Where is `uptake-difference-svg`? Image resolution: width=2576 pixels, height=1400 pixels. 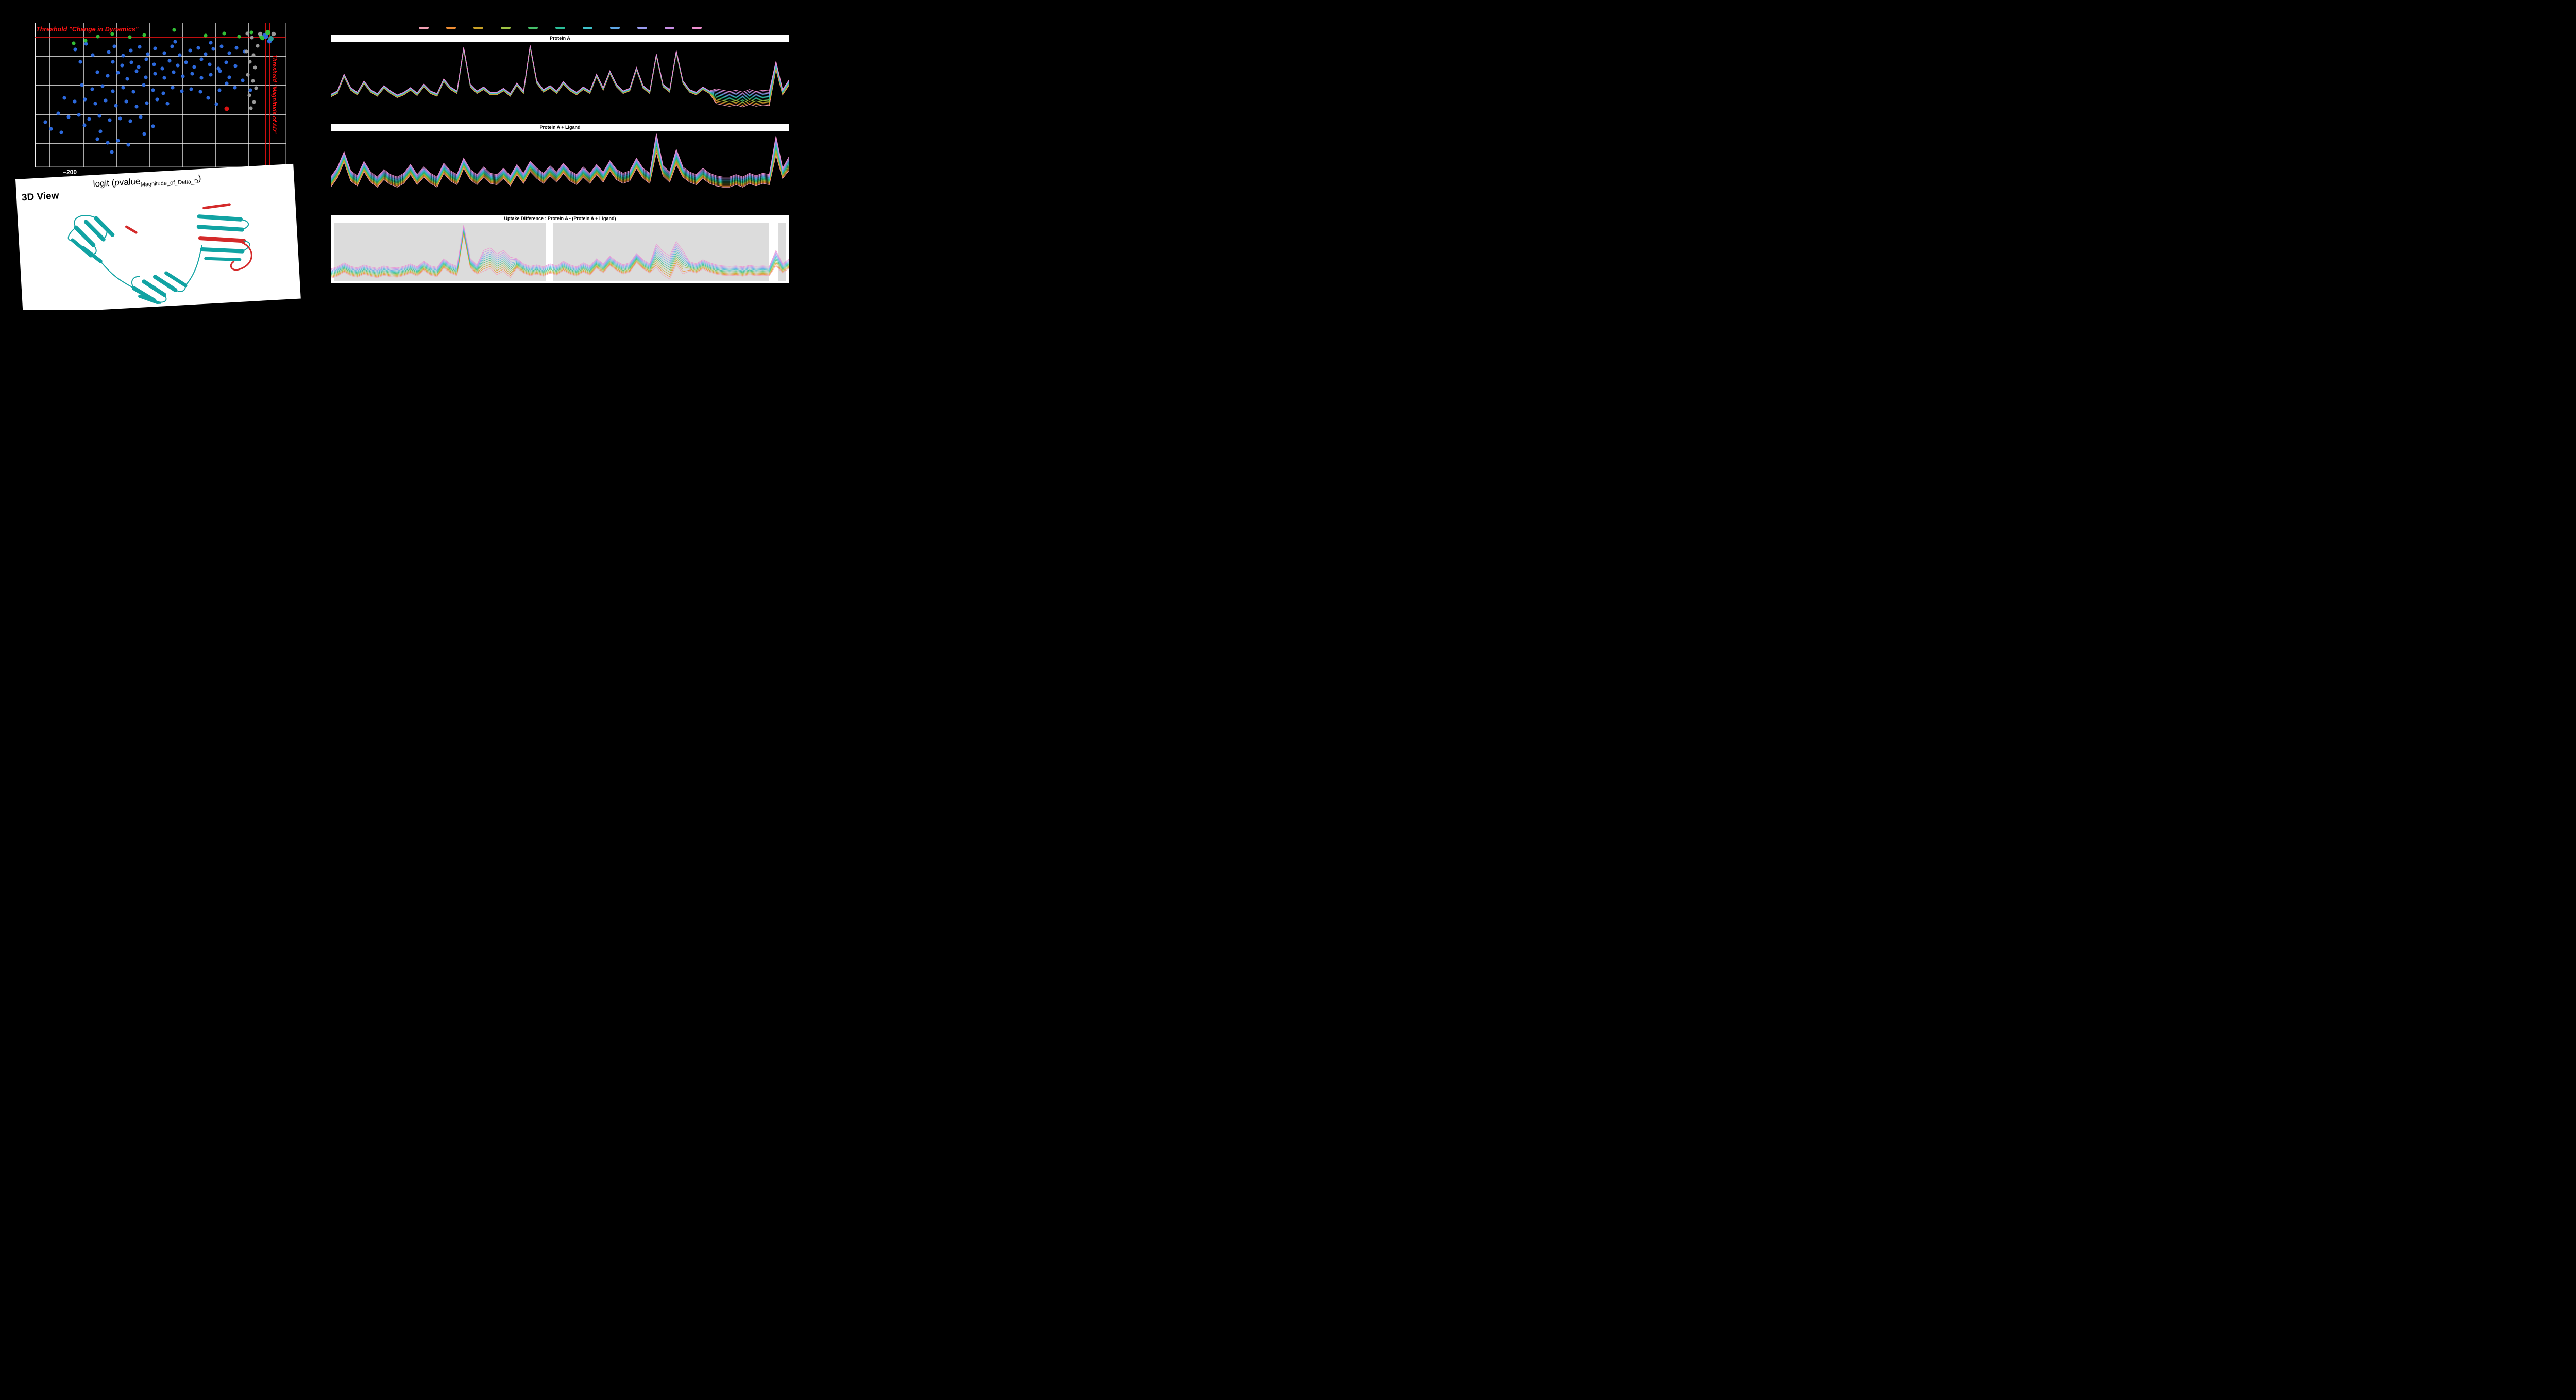 uptake-difference-svg is located at coordinates (560, 252).